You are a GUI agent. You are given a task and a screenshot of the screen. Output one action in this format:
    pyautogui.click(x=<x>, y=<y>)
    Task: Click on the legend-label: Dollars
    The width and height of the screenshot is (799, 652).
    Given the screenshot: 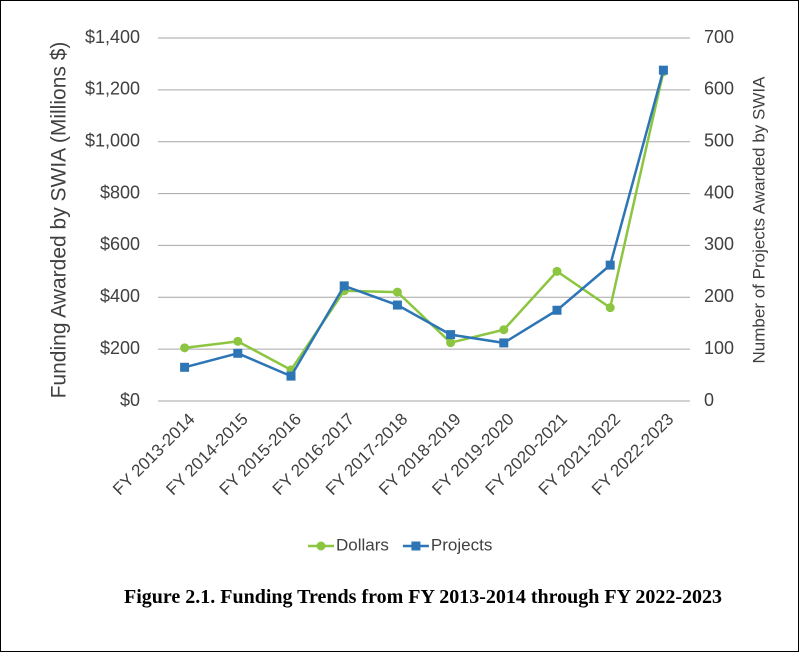 What is the action you would take?
    pyautogui.click(x=362, y=544)
    